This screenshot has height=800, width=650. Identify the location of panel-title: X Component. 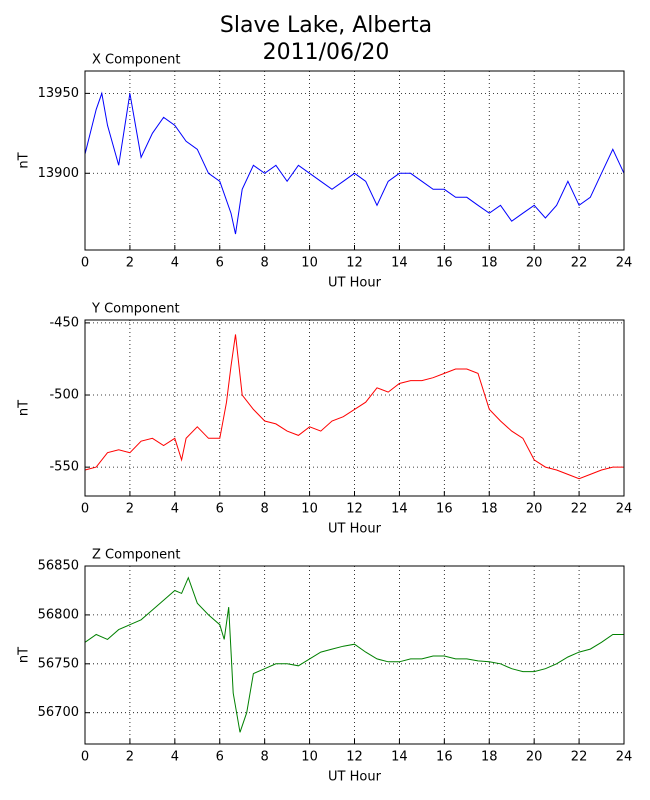
(136, 60).